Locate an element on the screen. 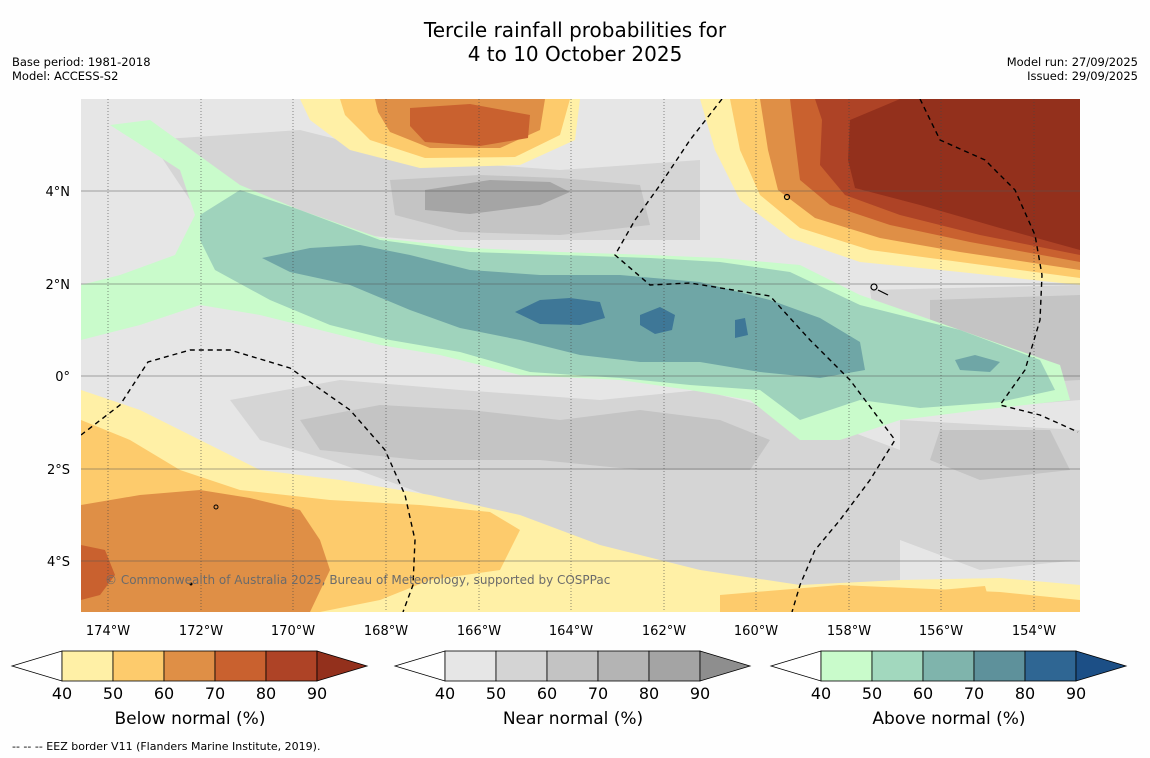 The height and width of the screenshot is (758, 1150). x-tick-label: 166°W is located at coordinates (479, 631).